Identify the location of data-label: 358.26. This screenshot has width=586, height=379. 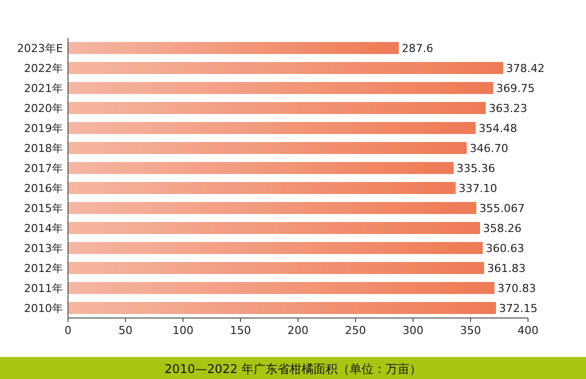
(502, 228).